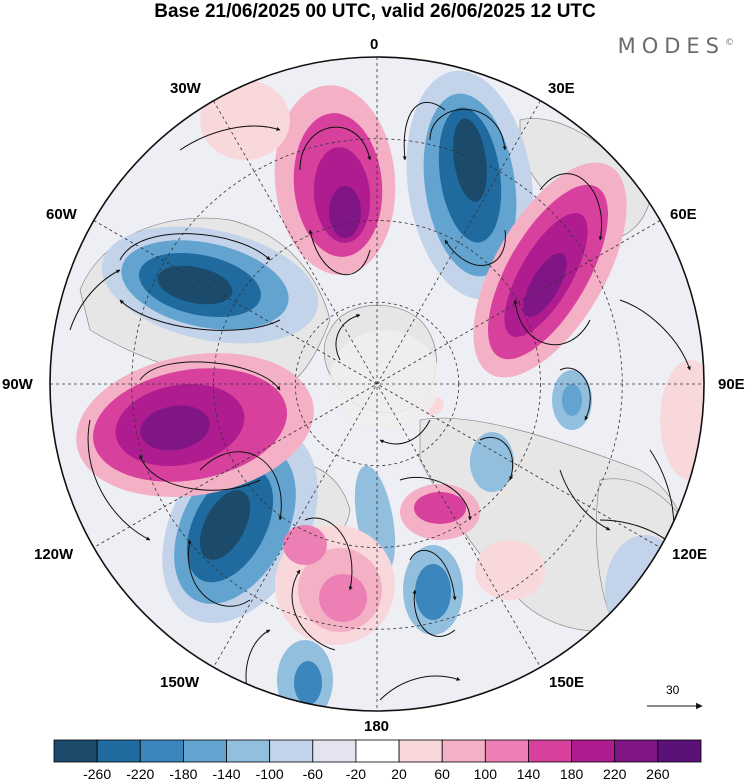  Describe the element at coordinates (492, 462) in the screenshot. I see `anomaly-blob-siberia-low` at that location.